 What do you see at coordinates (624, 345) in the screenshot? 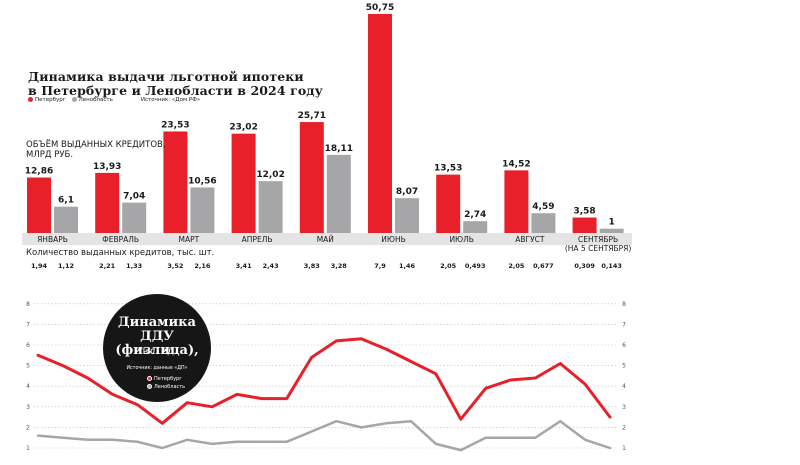
I see `ytick-right-6: 6` at bounding box center [624, 345].